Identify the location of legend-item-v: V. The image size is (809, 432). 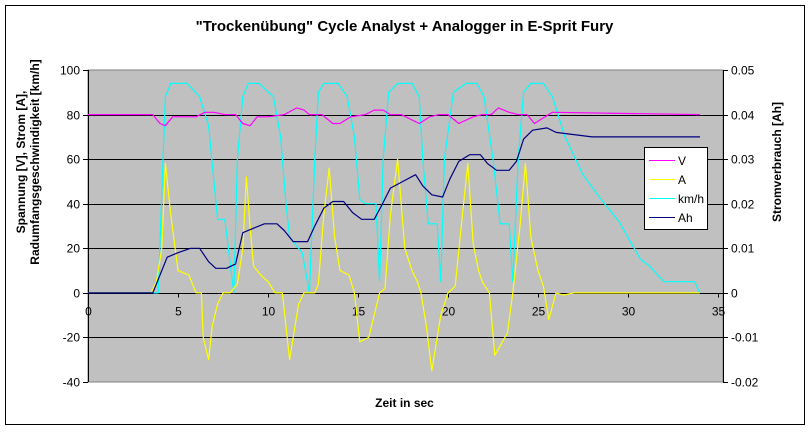
(676, 160).